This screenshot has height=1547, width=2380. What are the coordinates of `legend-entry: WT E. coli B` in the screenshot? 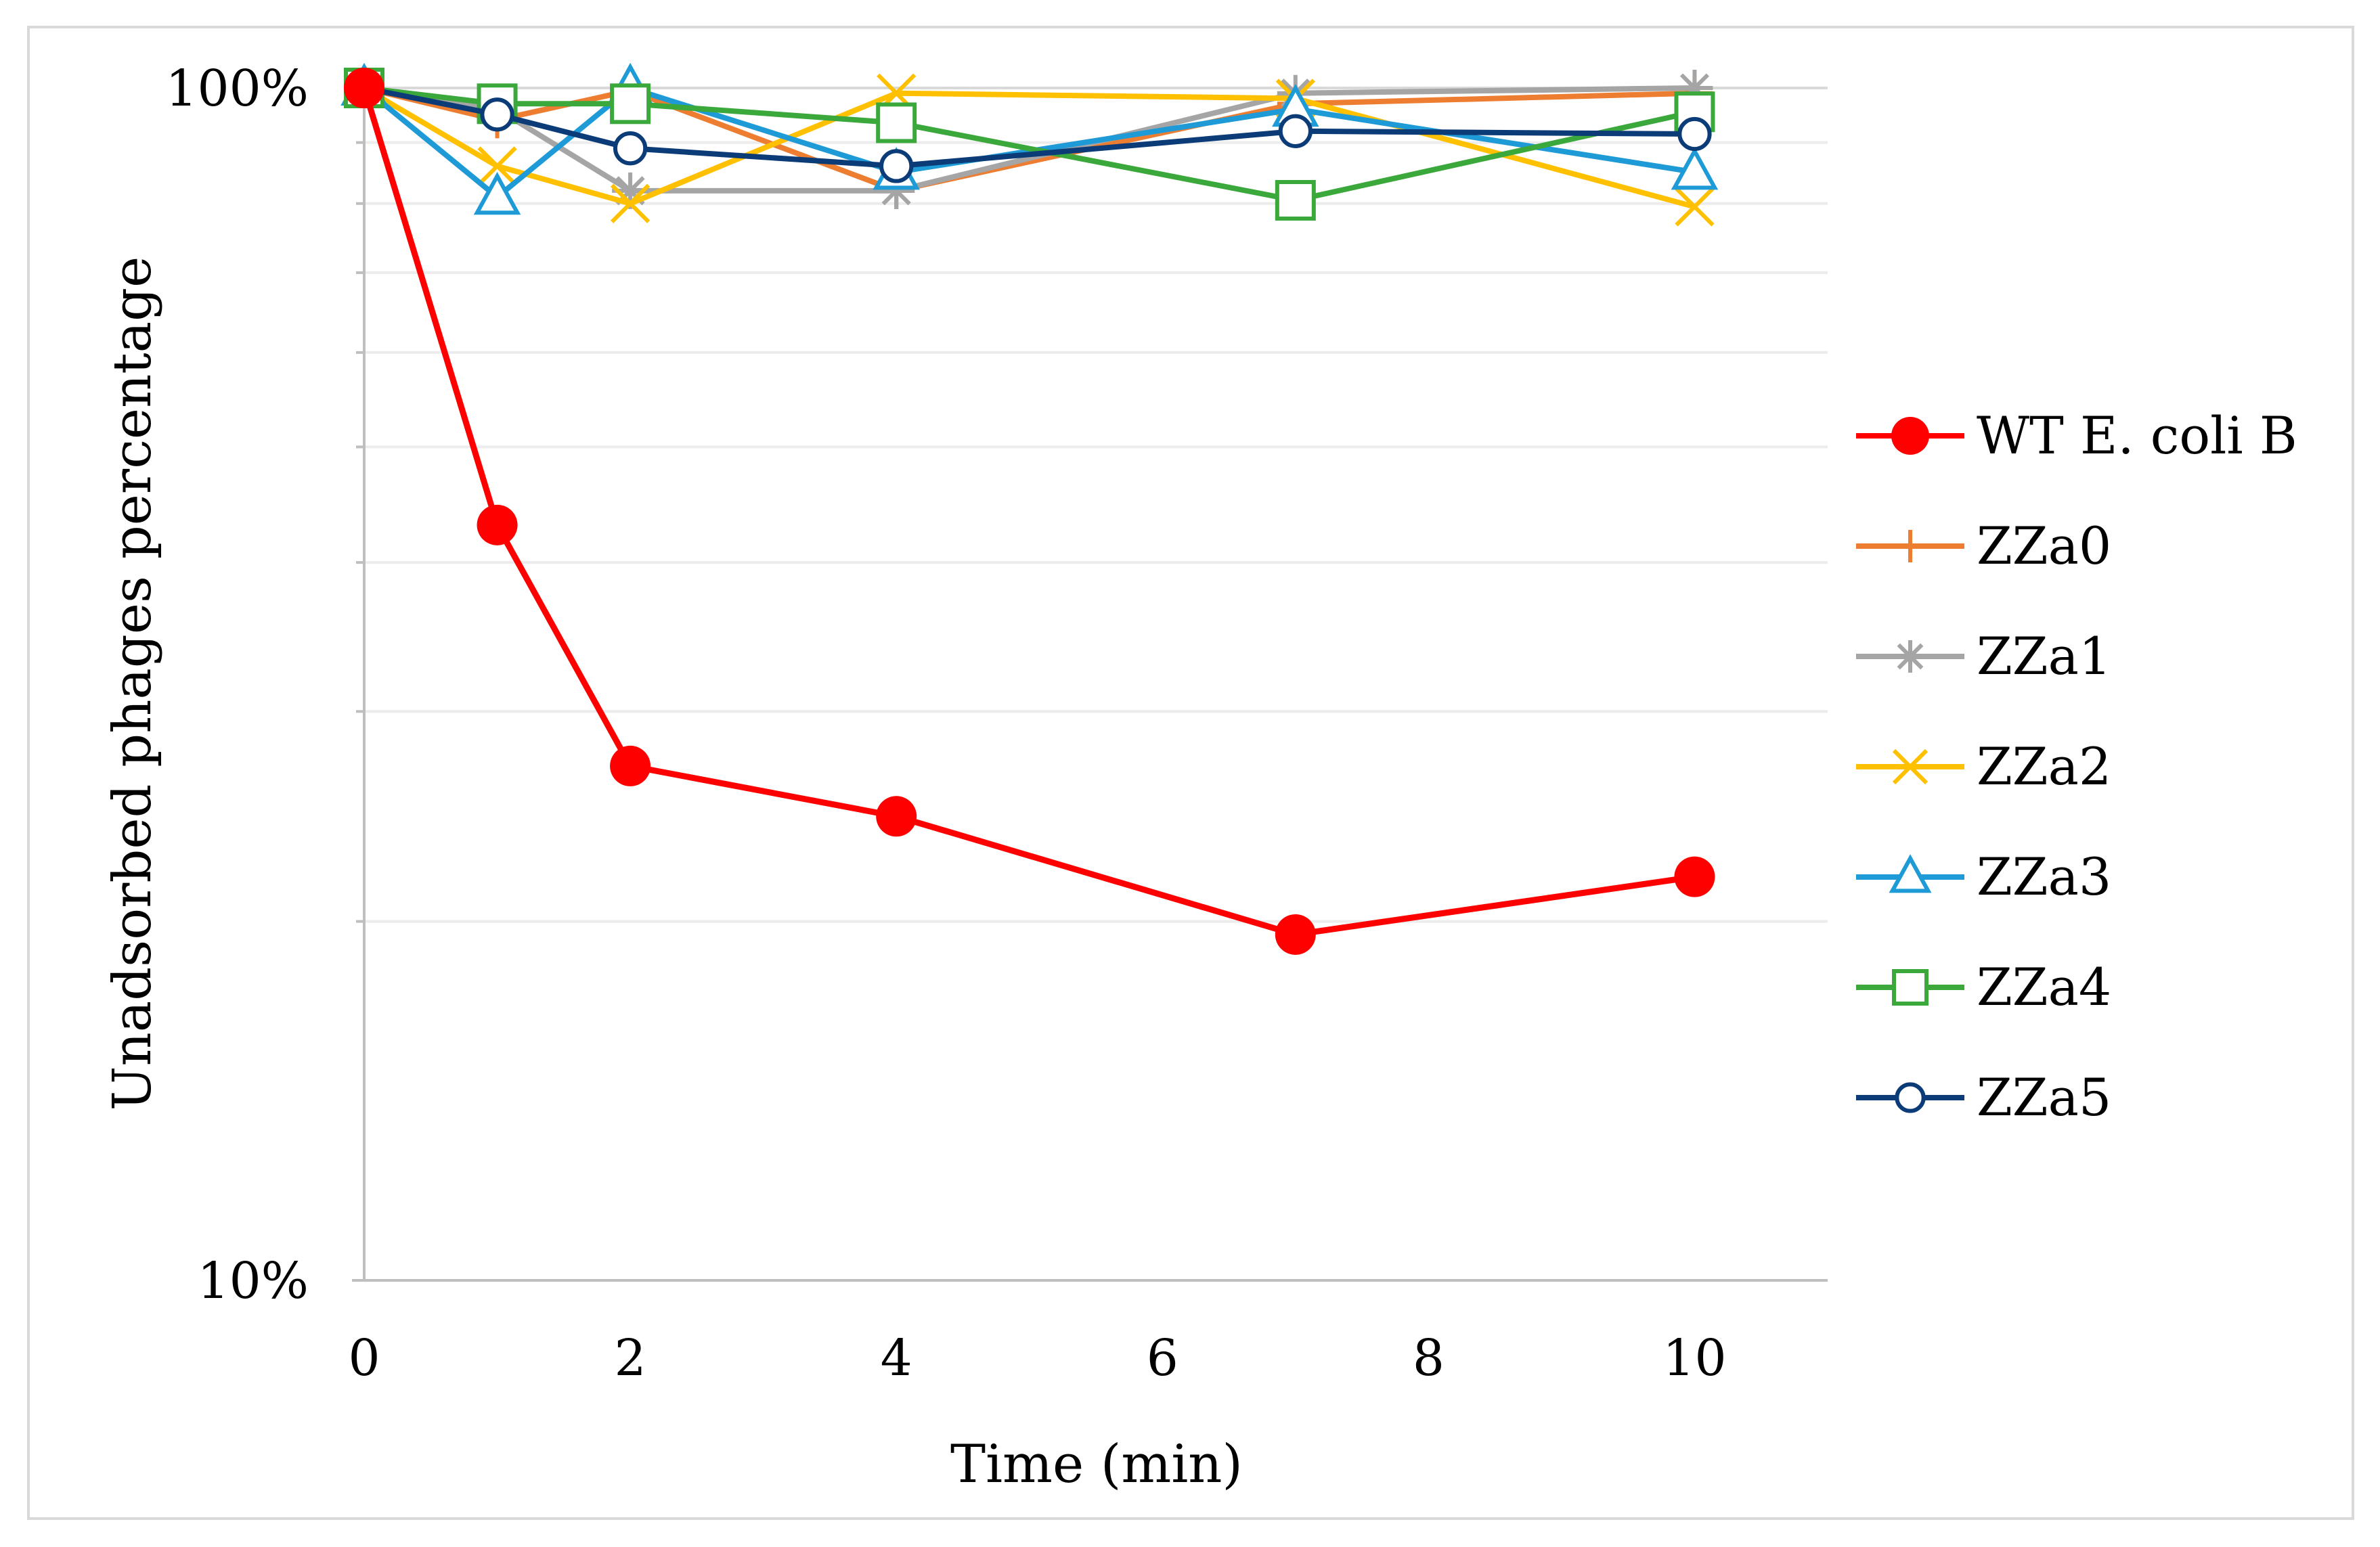 It's located at (2076, 435).